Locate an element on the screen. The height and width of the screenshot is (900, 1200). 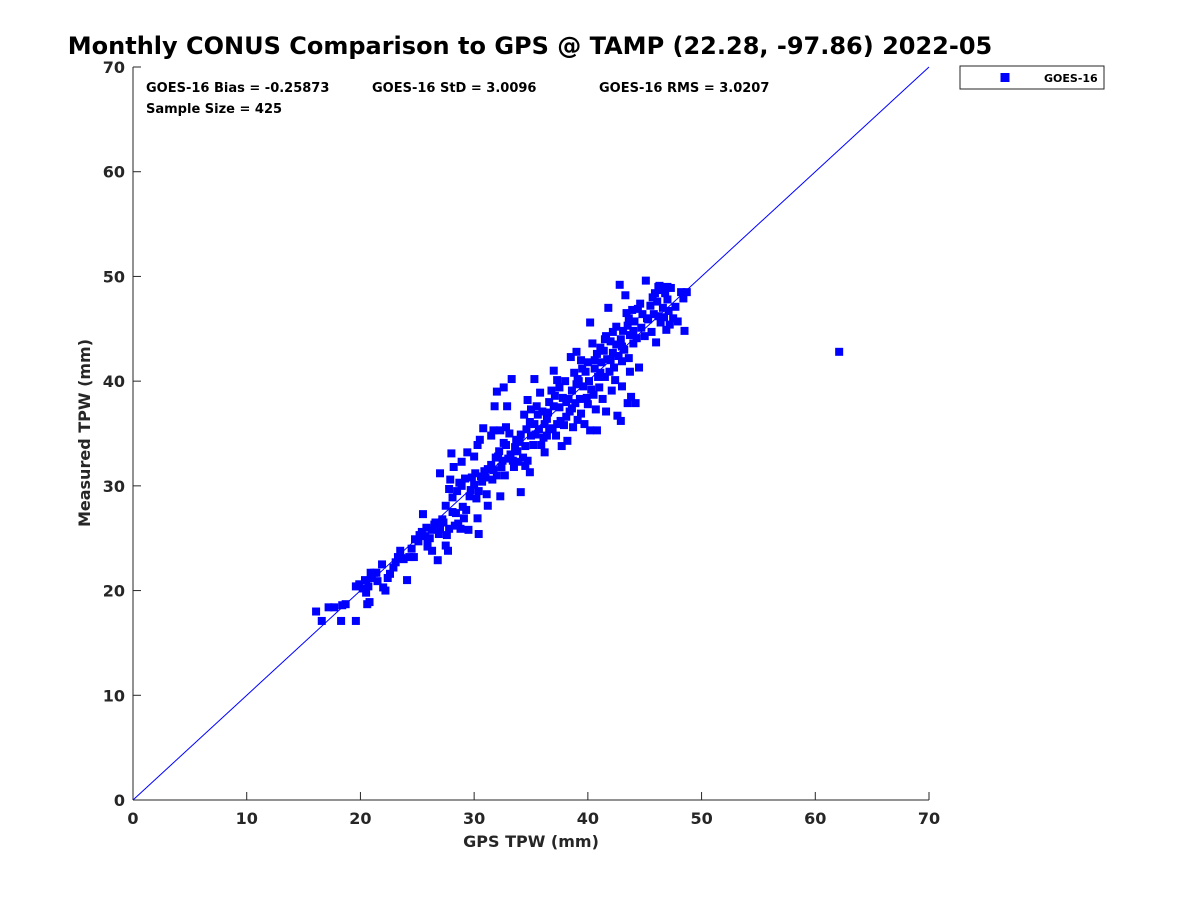
rms-stat: GOES-16 RMS = 3.0207 is located at coordinates (684, 88).